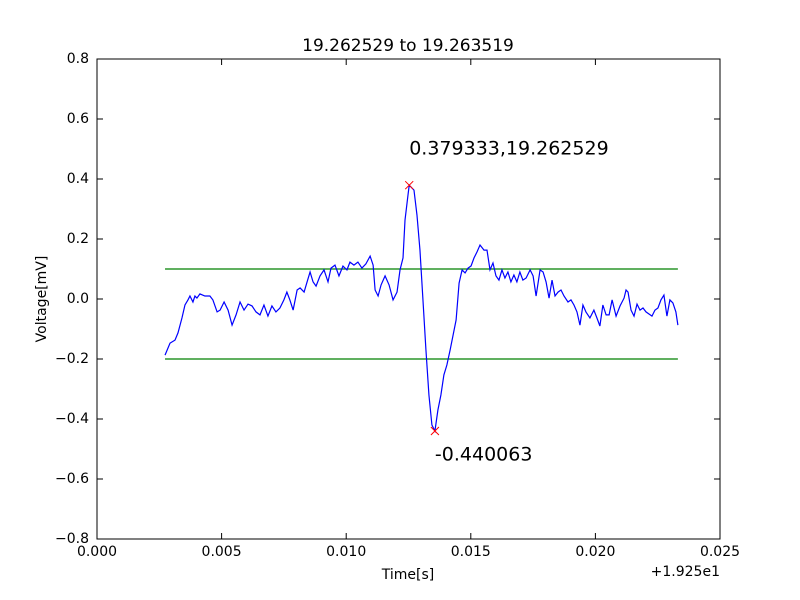 This screenshot has height=600, width=800. I want to click on y-tick-label: −0.6, so click(72, 479).